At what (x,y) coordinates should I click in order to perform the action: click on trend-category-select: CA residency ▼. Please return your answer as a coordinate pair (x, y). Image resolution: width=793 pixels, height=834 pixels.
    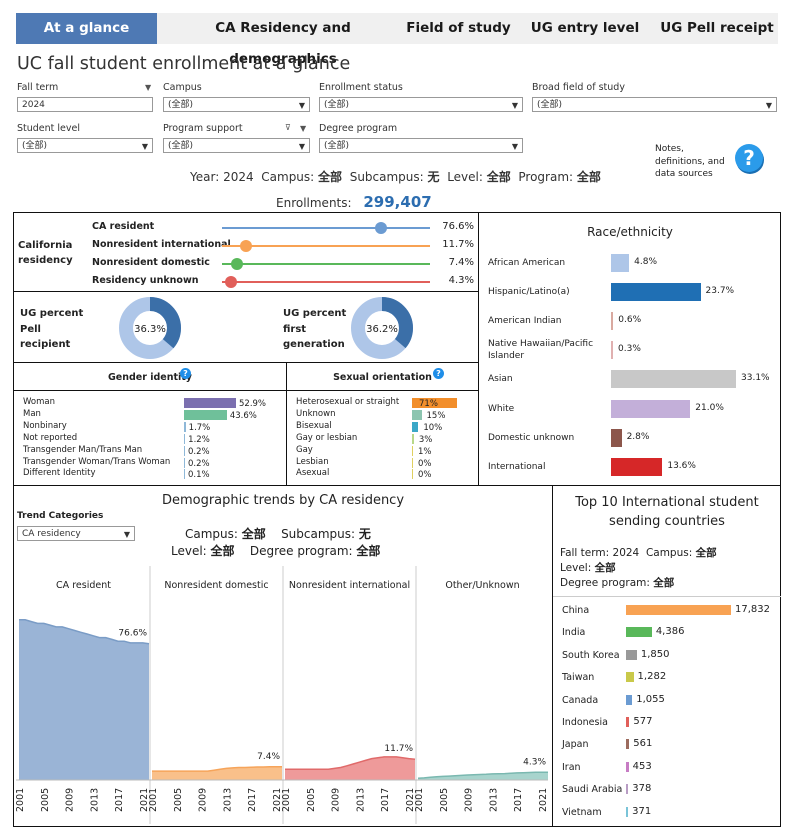
    Looking at the image, I should click on (76, 533).